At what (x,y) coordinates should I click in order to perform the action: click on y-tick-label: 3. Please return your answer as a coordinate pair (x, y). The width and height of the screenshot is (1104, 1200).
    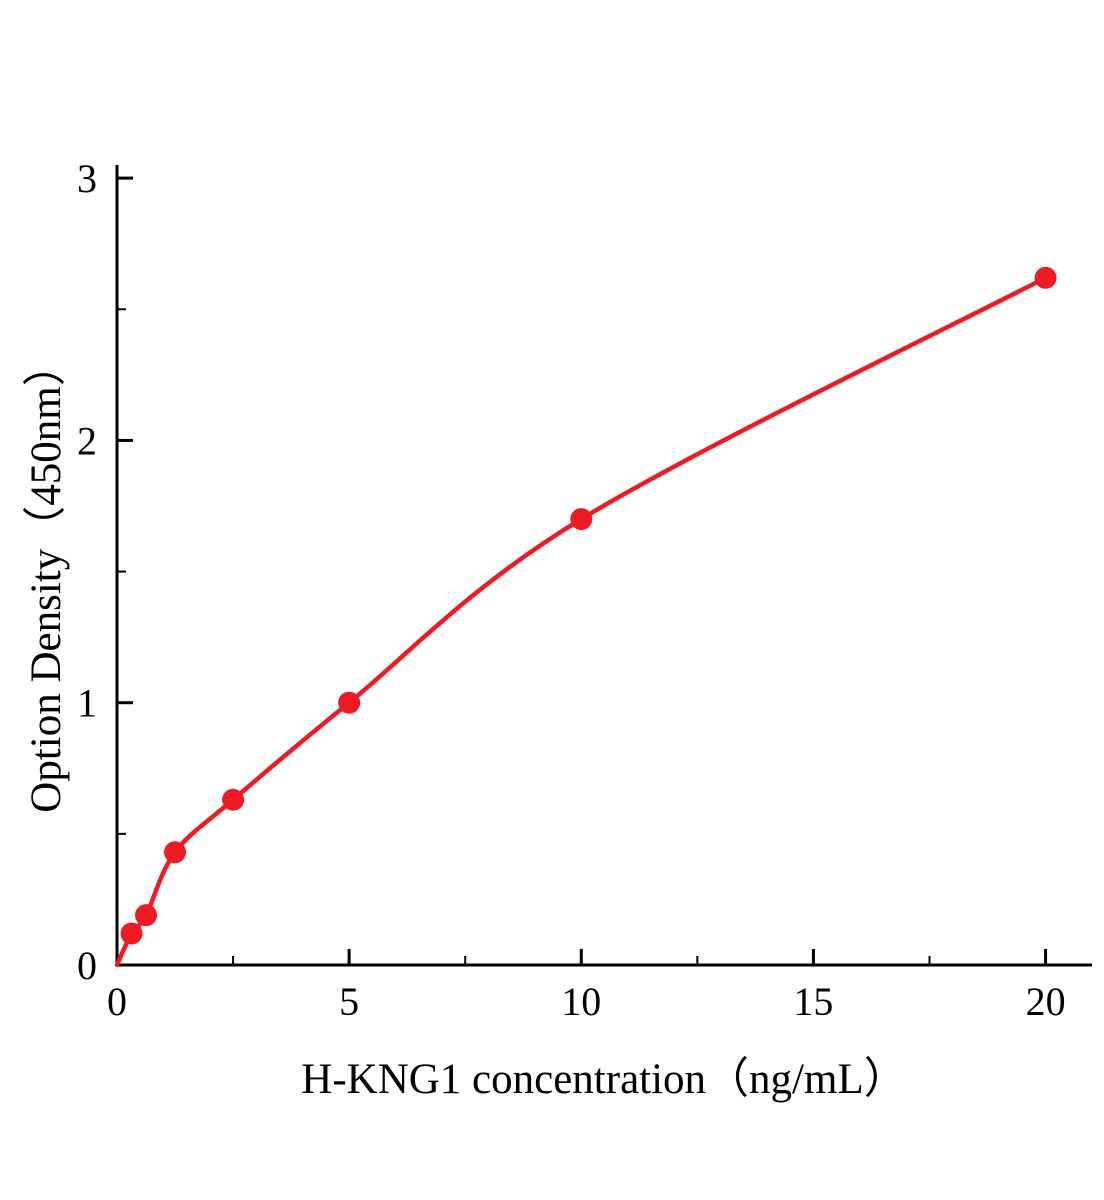
    Looking at the image, I should click on (87, 178).